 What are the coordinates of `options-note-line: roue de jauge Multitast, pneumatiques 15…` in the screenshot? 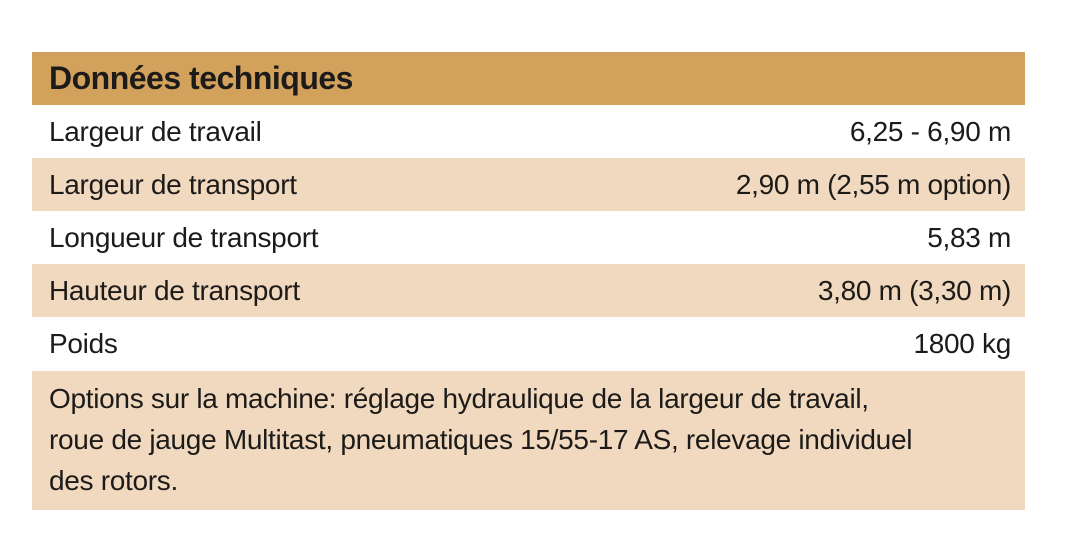 It's located at (481, 439).